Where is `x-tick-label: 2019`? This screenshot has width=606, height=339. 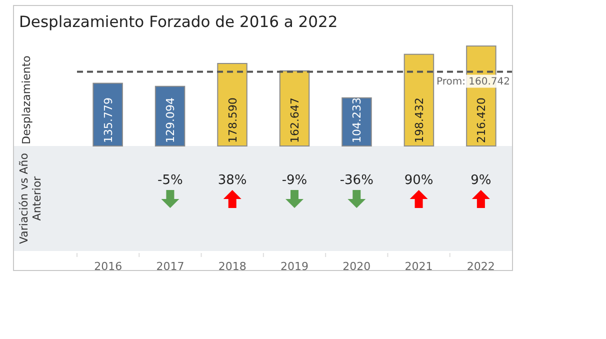 x-tick-label: 2019 is located at coordinates (294, 266).